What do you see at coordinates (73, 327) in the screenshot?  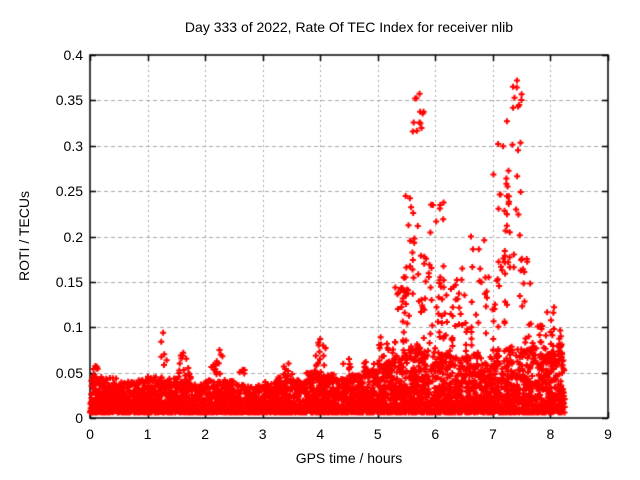 I see `y-tick-label: 0.1` at bounding box center [73, 327].